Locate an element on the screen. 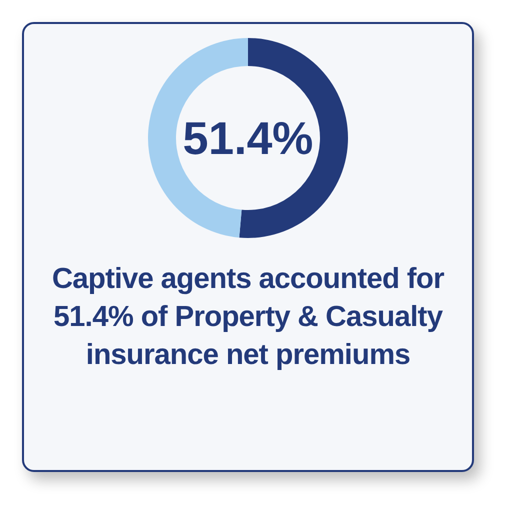 Image resolution: width=516 pixels, height=515 pixels. data-label: 51.4% is located at coordinates (248, 138).